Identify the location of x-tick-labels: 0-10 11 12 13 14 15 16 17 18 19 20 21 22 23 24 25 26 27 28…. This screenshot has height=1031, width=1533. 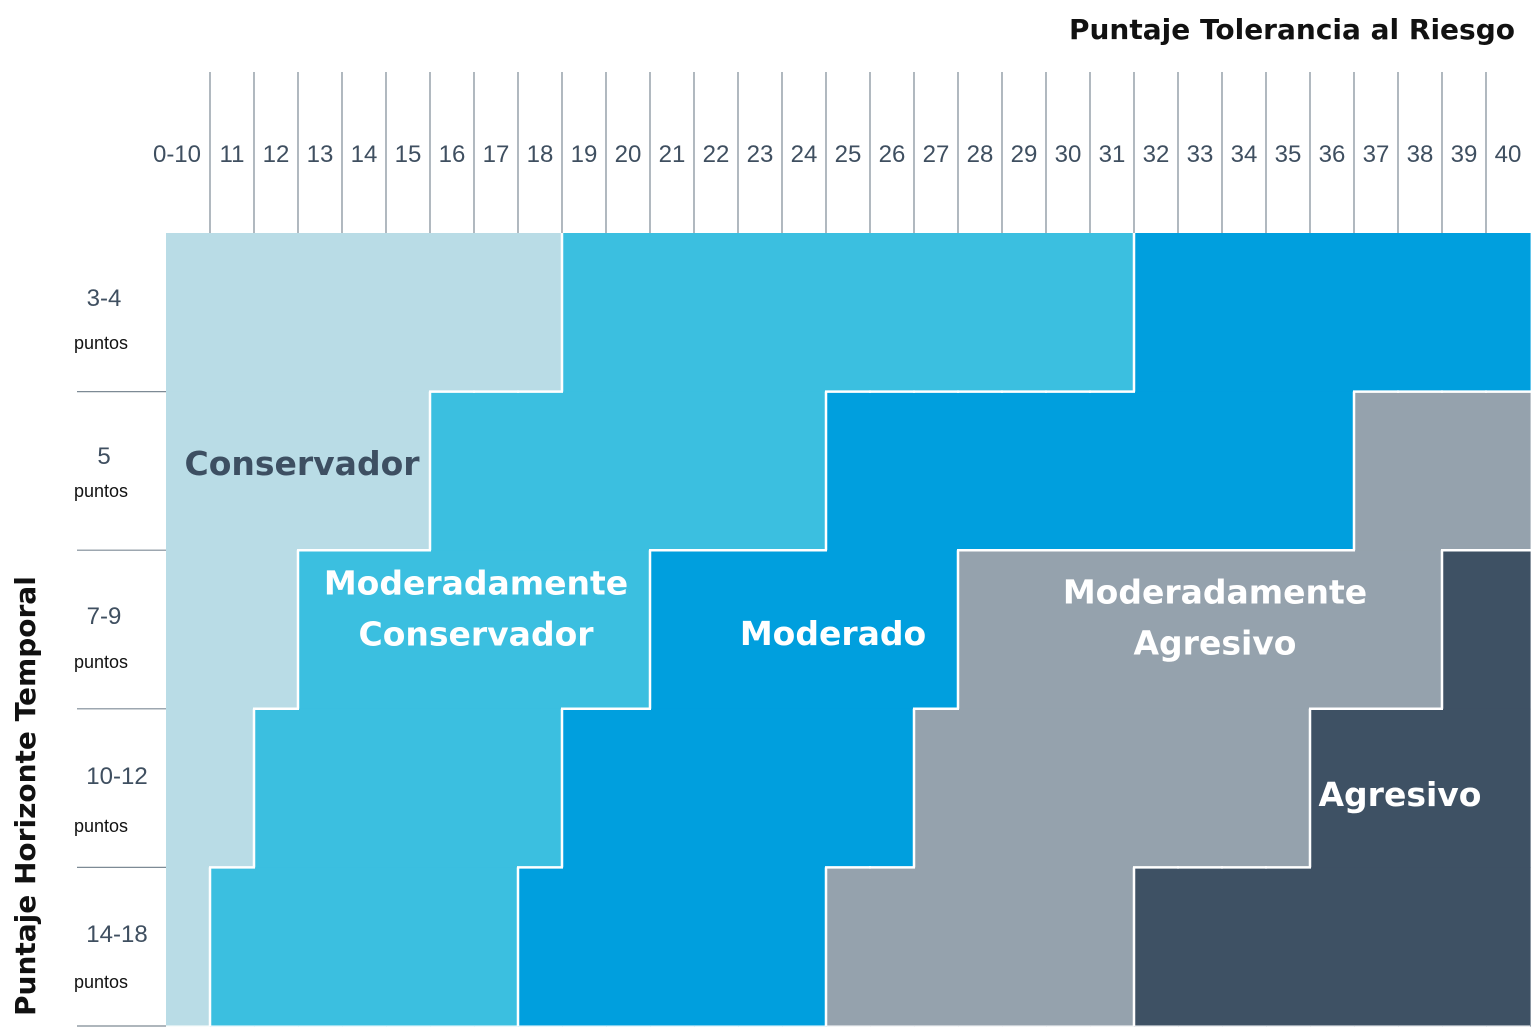
(837, 154).